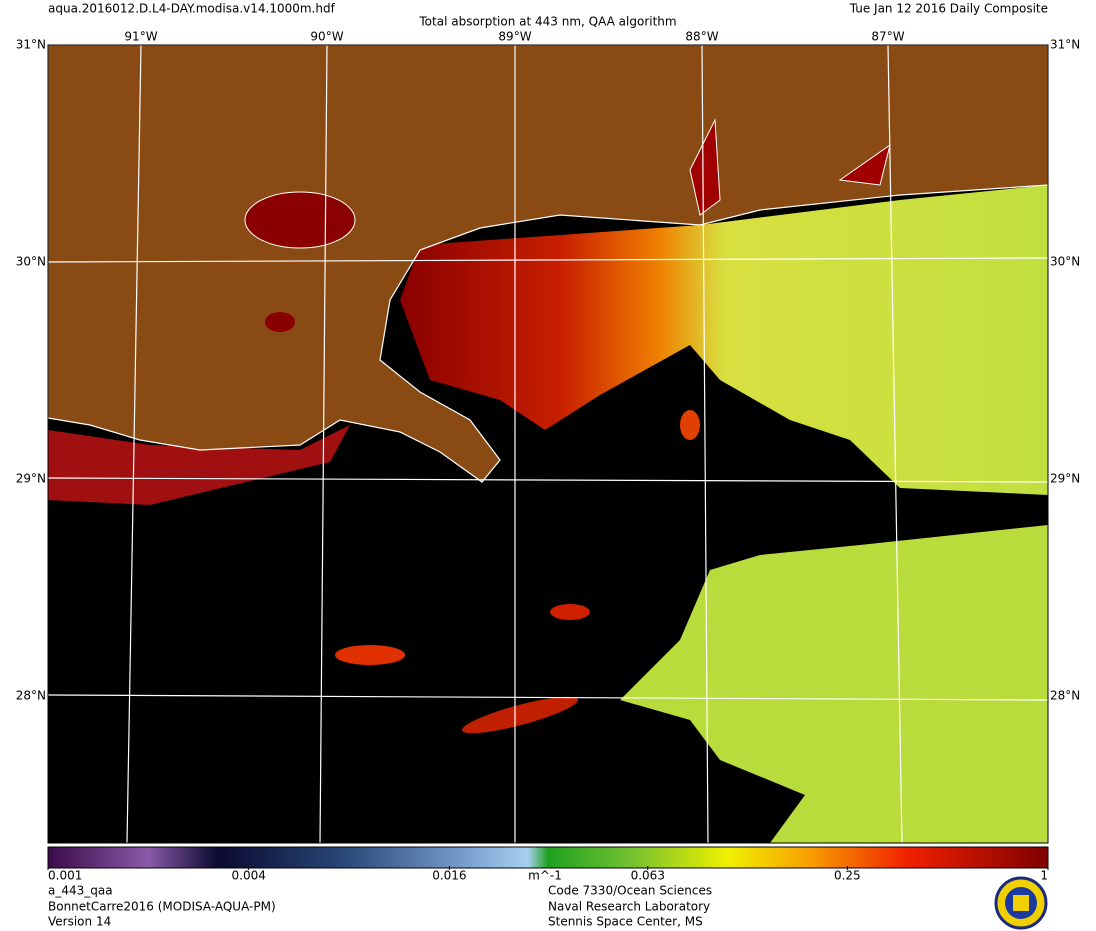 This screenshot has width=1096, height=931. I want to click on colorbar-tick-label: 0.001, so click(65, 876).